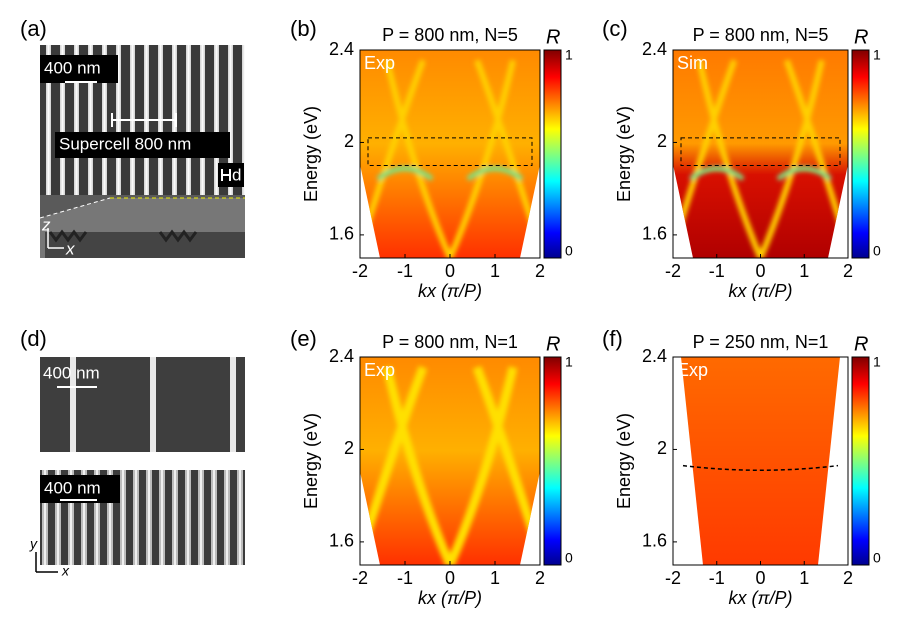 The height and width of the screenshot is (625, 901). What do you see at coordinates (46, 224) in the screenshot?
I see `axis-z: z` at bounding box center [46, 224].